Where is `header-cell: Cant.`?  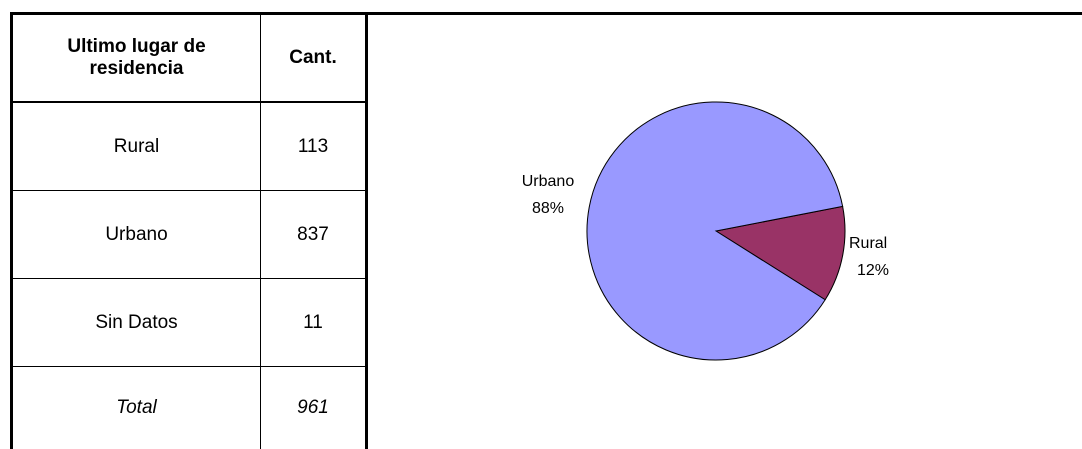 header-cell: Cant. is located at coordinates (314, 57).